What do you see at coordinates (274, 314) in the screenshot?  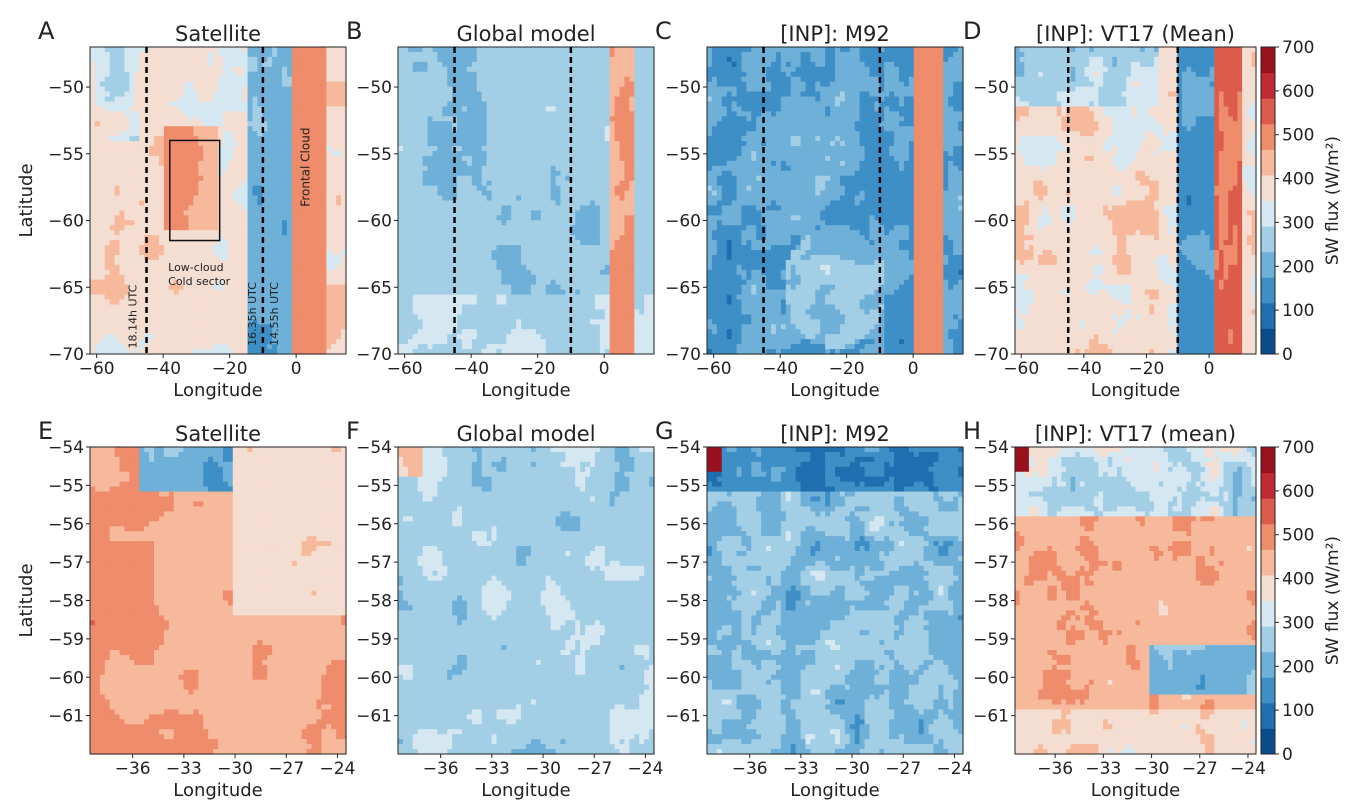 I see `annotation-time: 14.55h UTC` at bounding box center [274, 314].